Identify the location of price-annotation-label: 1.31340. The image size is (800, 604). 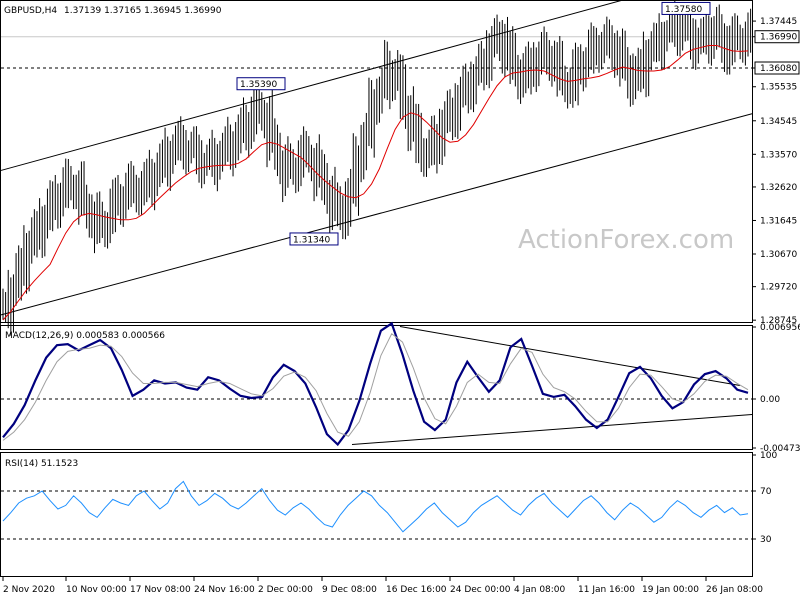
(311, 240).